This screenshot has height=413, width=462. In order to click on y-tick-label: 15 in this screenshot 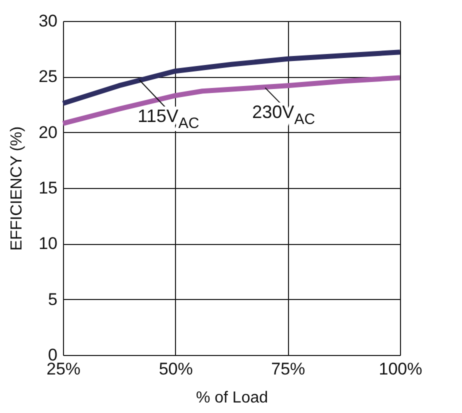, I will do `click(48, 188)`.